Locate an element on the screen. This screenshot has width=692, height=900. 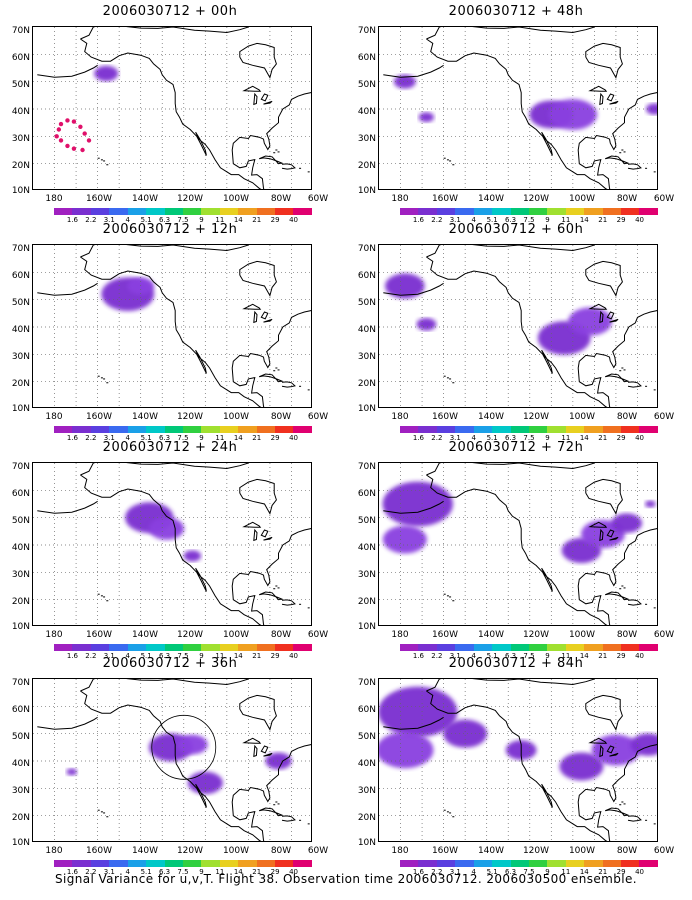
longitude-label: 120W is located at coordinates (190, 851).